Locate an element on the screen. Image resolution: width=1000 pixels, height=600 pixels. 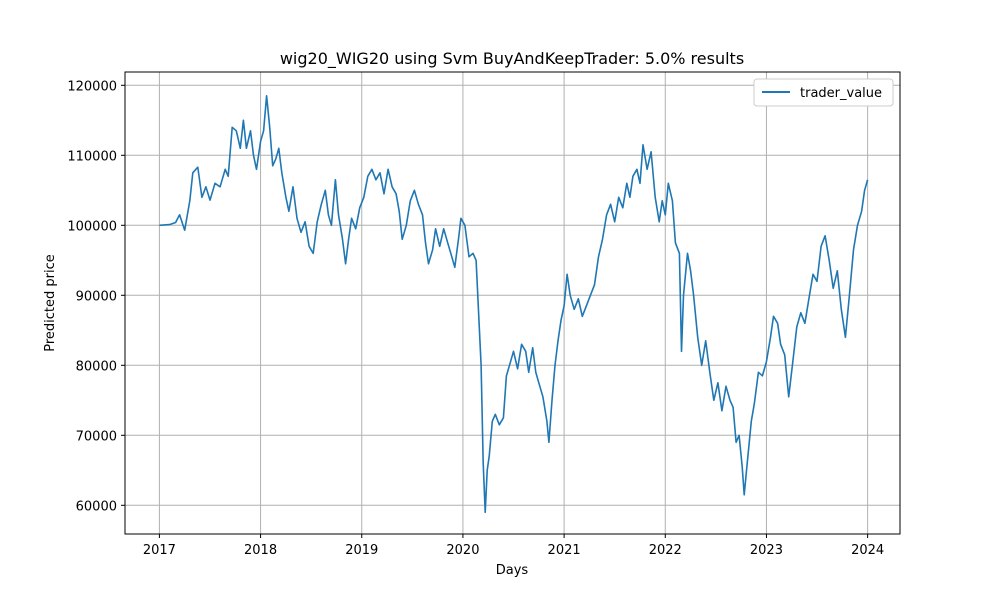
legend-label-trader-value: trader_value is located at coordinates (841, 93).